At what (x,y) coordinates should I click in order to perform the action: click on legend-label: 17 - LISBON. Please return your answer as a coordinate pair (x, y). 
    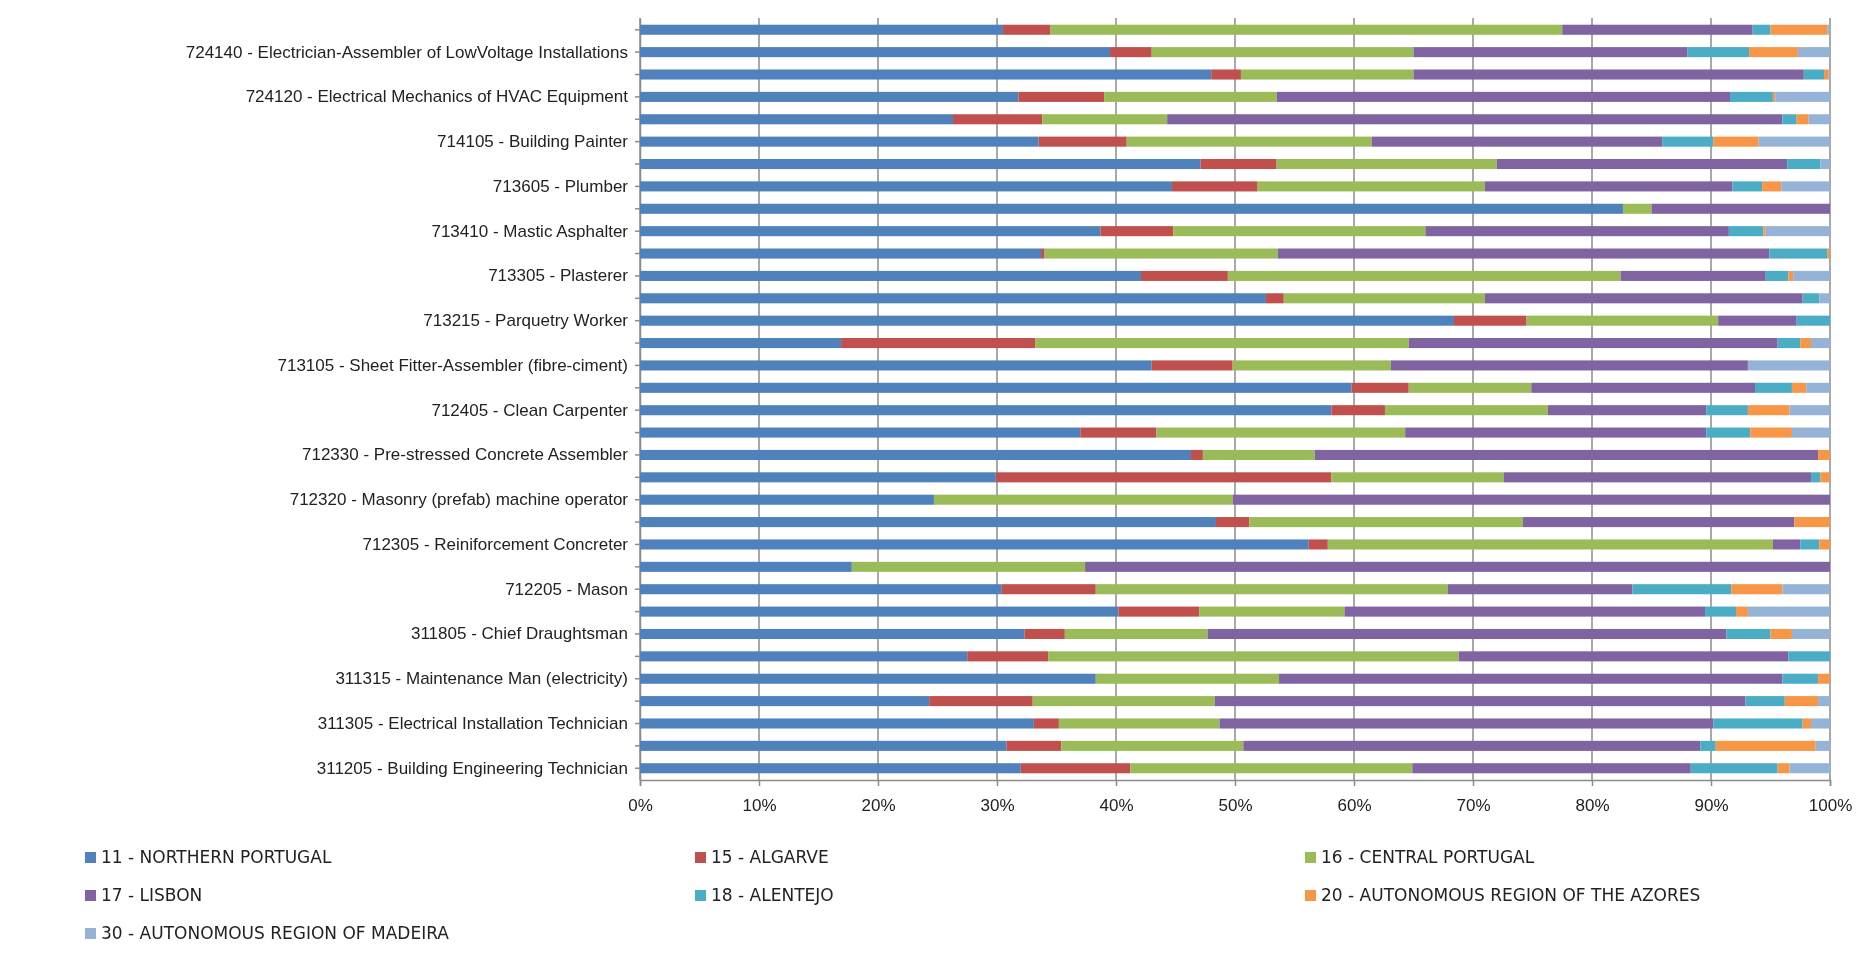
    Looking at the image, I should click on (152, 895).